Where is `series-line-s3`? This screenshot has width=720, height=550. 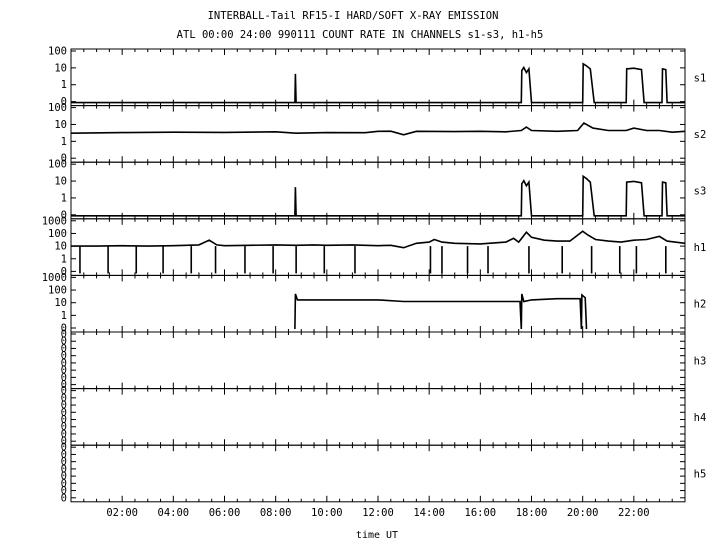 series-line-s3 is located at coordinates (378, 195).